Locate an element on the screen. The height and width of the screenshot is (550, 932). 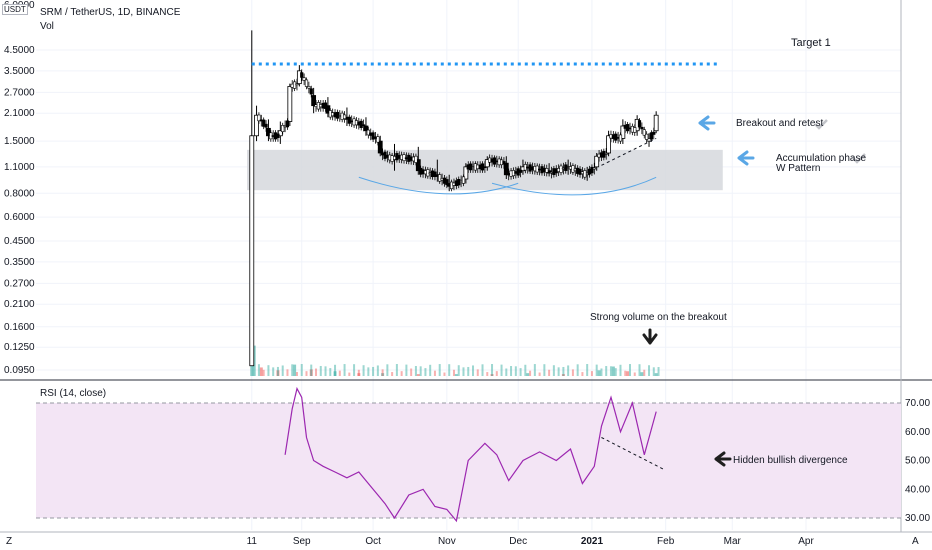
price-tick-0: 4.5000 is located at coordinates (19, 50).